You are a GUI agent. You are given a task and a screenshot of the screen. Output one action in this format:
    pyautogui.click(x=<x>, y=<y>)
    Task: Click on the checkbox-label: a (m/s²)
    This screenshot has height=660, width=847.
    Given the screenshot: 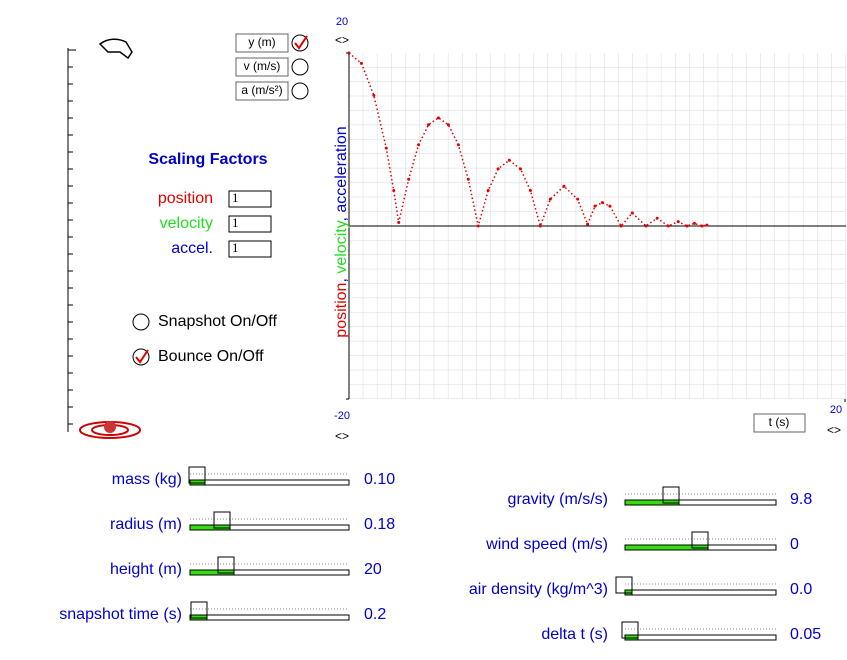 What is the action you would take?
    pyautogui.click(x=261, y=90)
    